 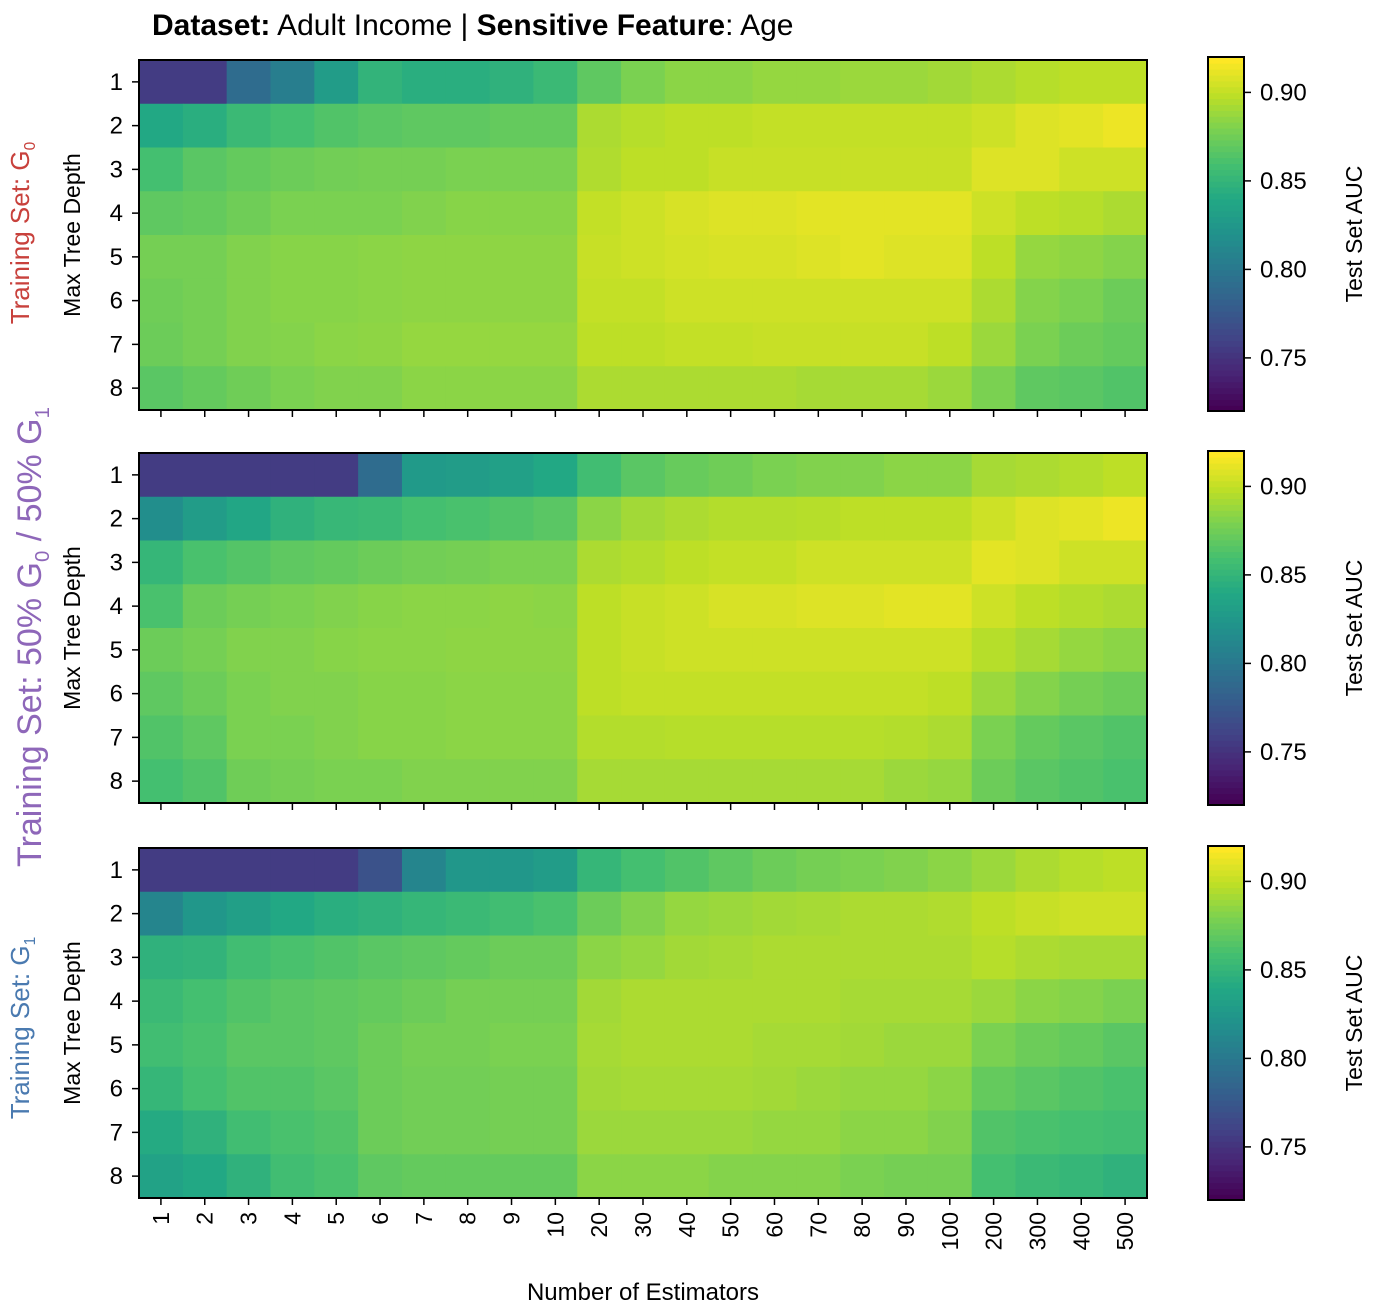 I want to click on row-label-g1-text: Training Set: G, so click(x=20, y=1032).